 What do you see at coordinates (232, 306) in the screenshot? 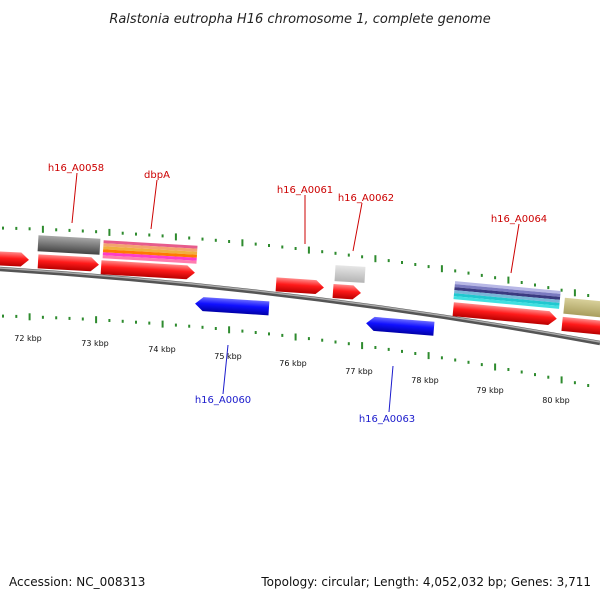
I see `gene-h16-A0060` at bounding box center [232, 306].